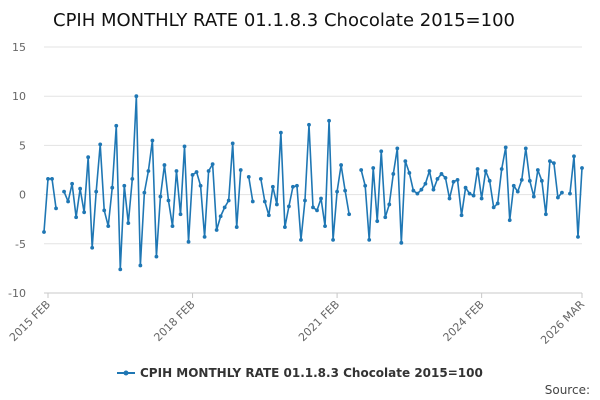 The image size is (600, 400). I want to click on y-tick-label: 5, so click(22, 145).